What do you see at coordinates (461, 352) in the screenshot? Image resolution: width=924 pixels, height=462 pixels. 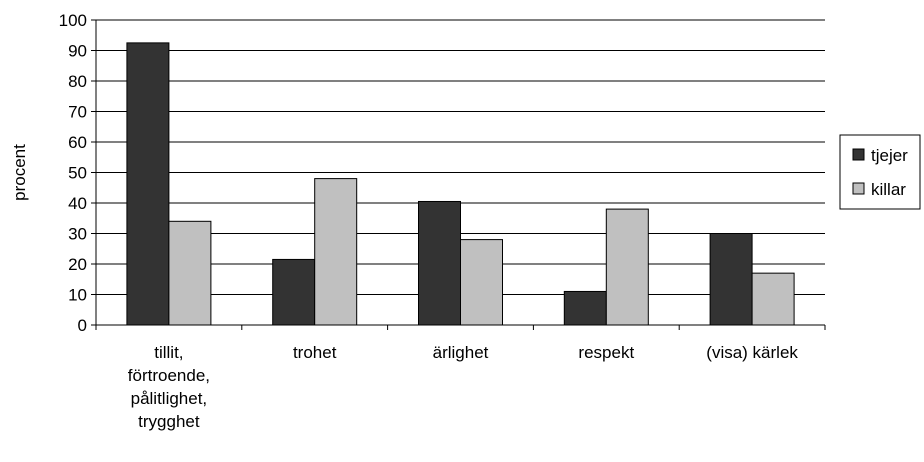 I see `x-tick-label: ärlighet` at bounding box center [461, 352].